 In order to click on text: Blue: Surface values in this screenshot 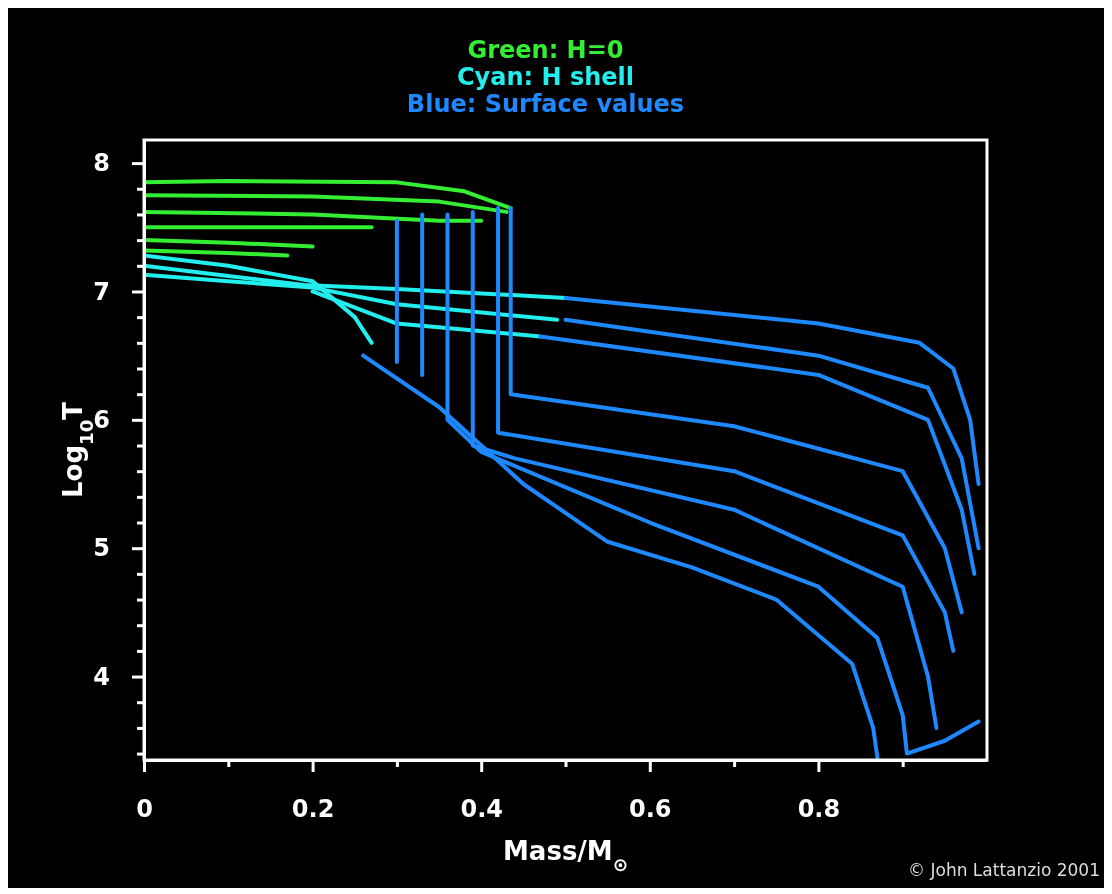, I will do `click(545, 104)`.